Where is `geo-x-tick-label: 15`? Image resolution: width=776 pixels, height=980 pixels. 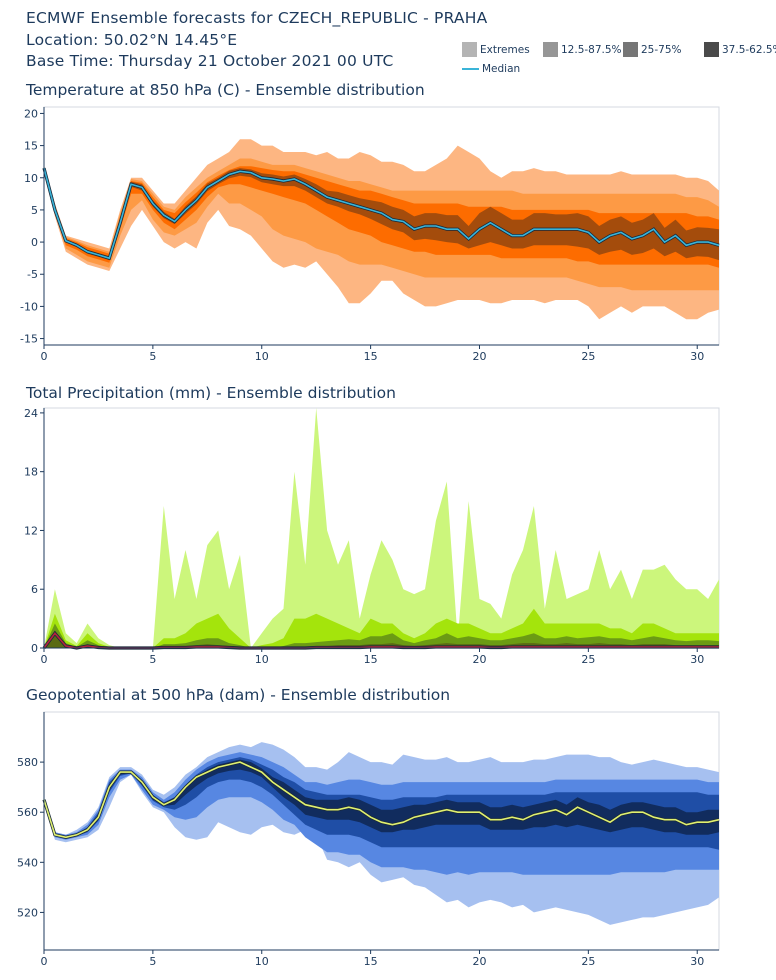
geo-x-tick-label: 15 is located at coordinates (371, 961).